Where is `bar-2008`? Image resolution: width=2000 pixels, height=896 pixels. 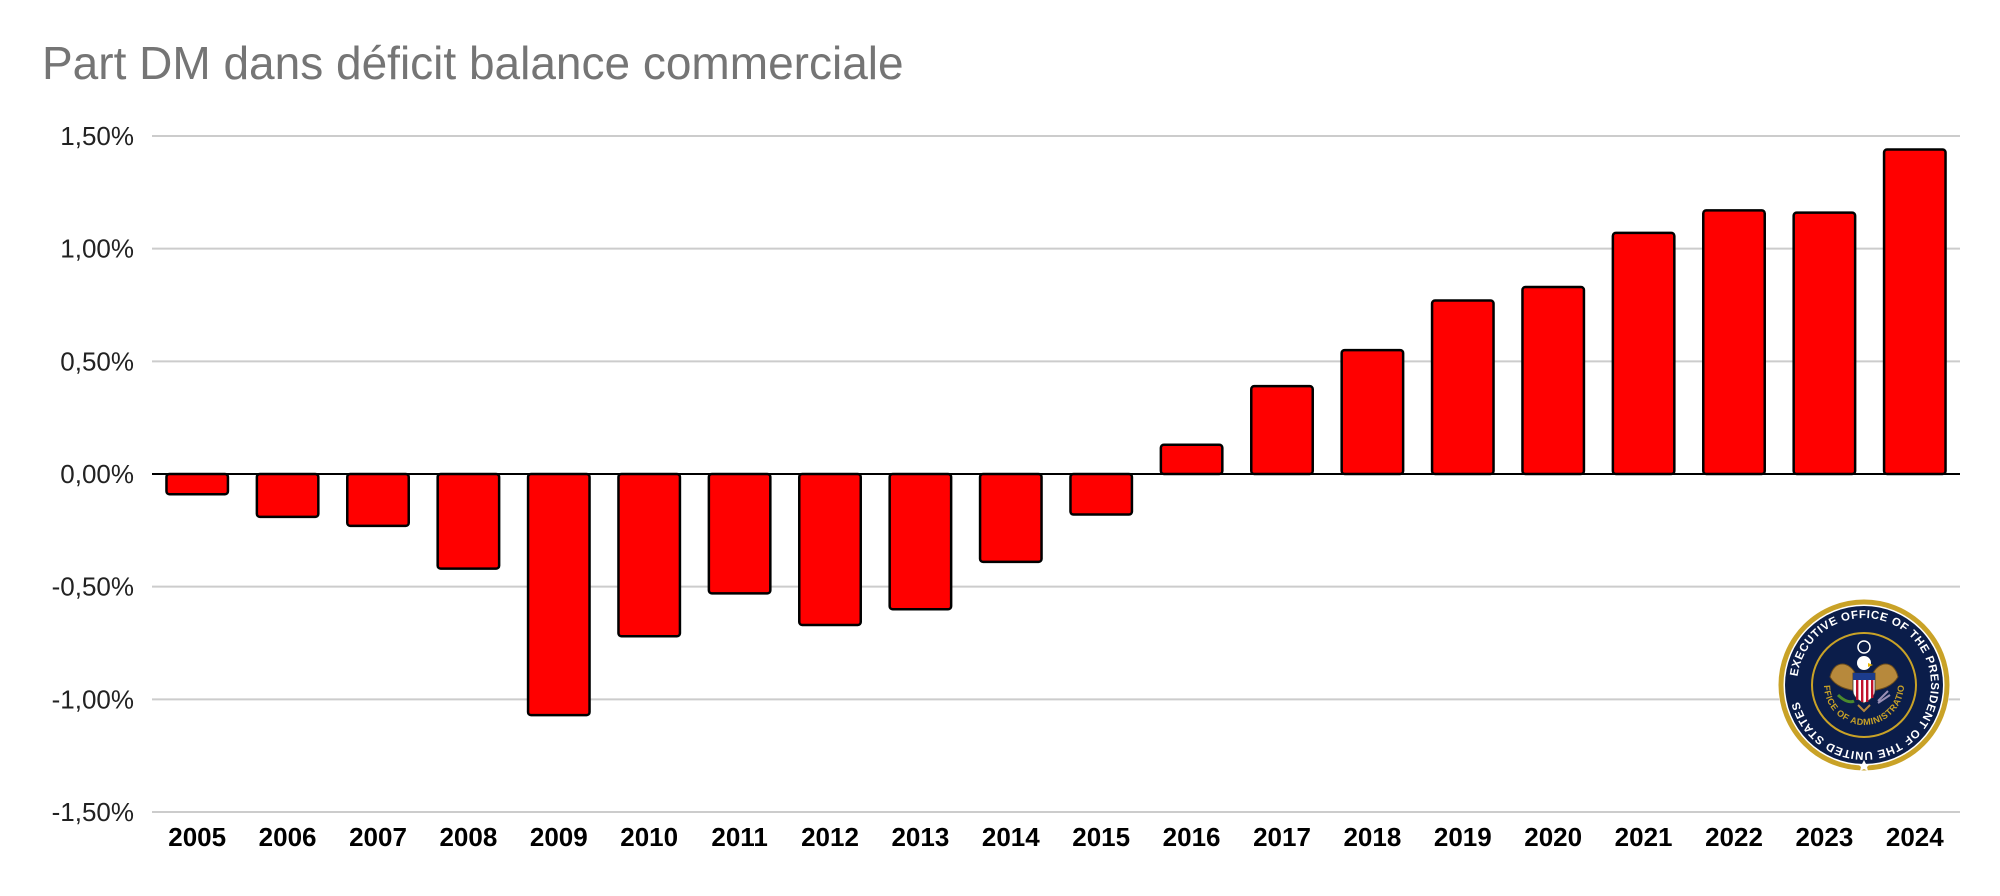
bar-2008 is located at coordinates (468, 521).